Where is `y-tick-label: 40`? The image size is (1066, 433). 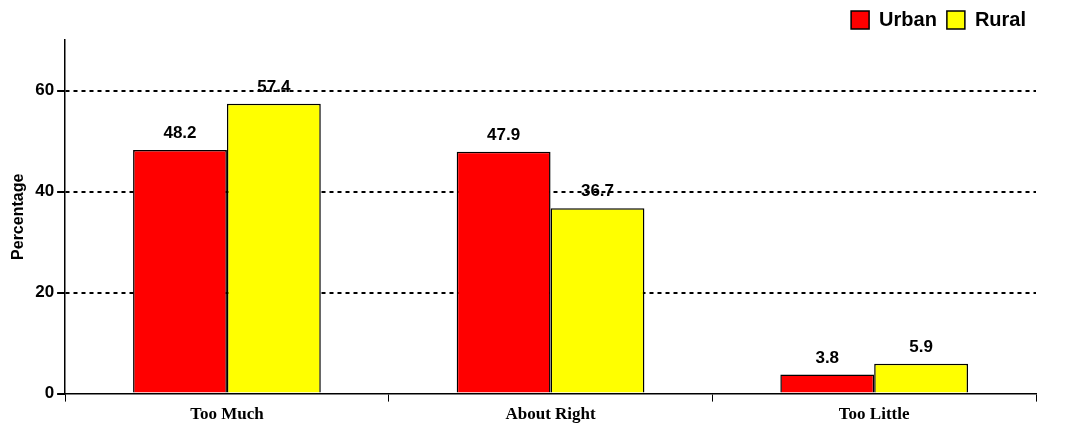 y-tick-label: 40 is located at coordinates (45, 191).